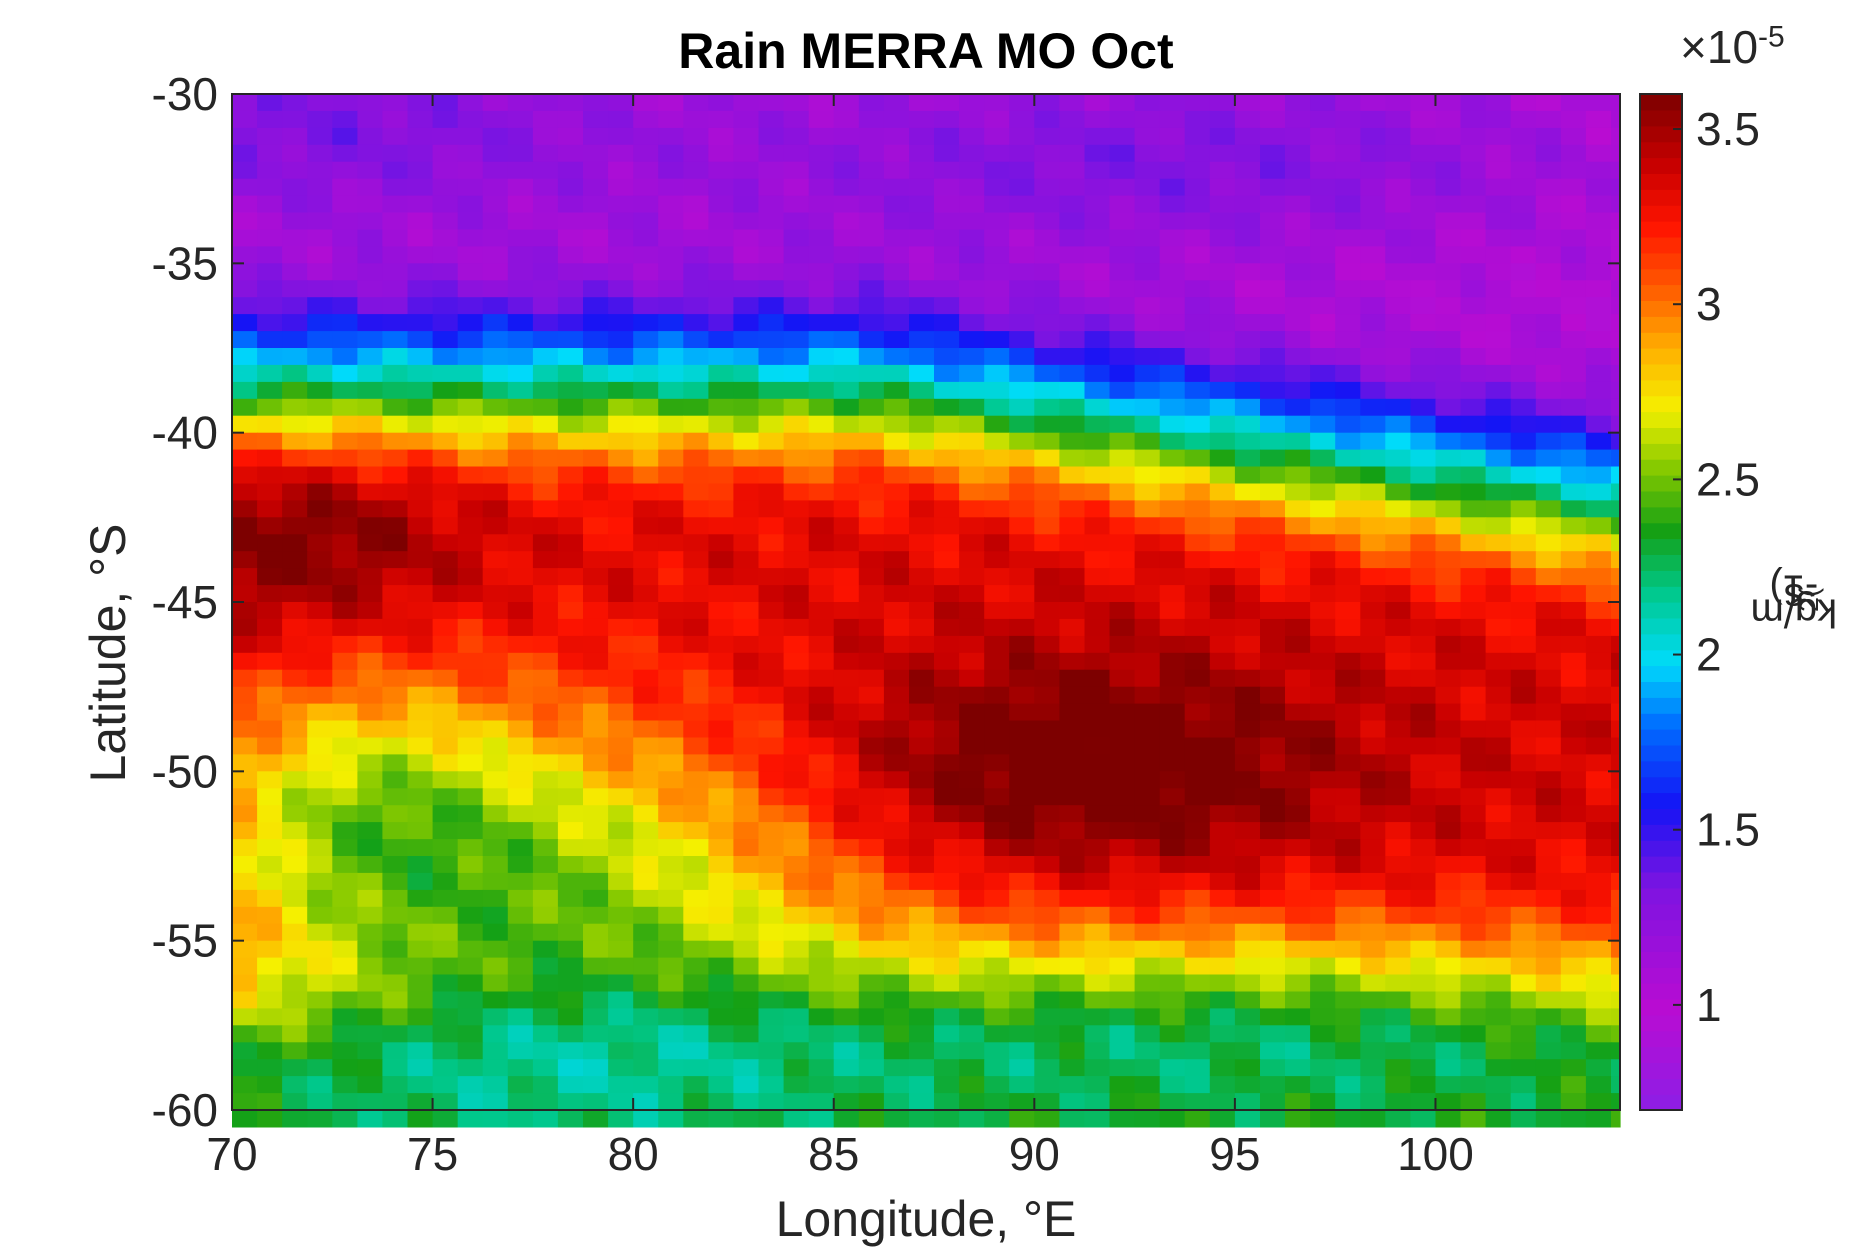  Describe the element at coordinates (1661, 181) in the screenshot. I see `colorbar-swatch` at that location.